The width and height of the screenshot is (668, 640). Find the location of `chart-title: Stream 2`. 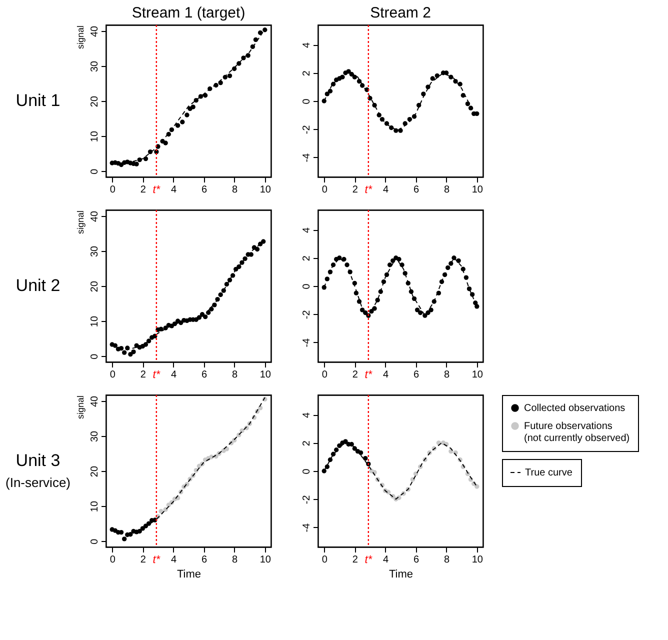

chart-title: Stream 2 is located at coordinates (400, 13).